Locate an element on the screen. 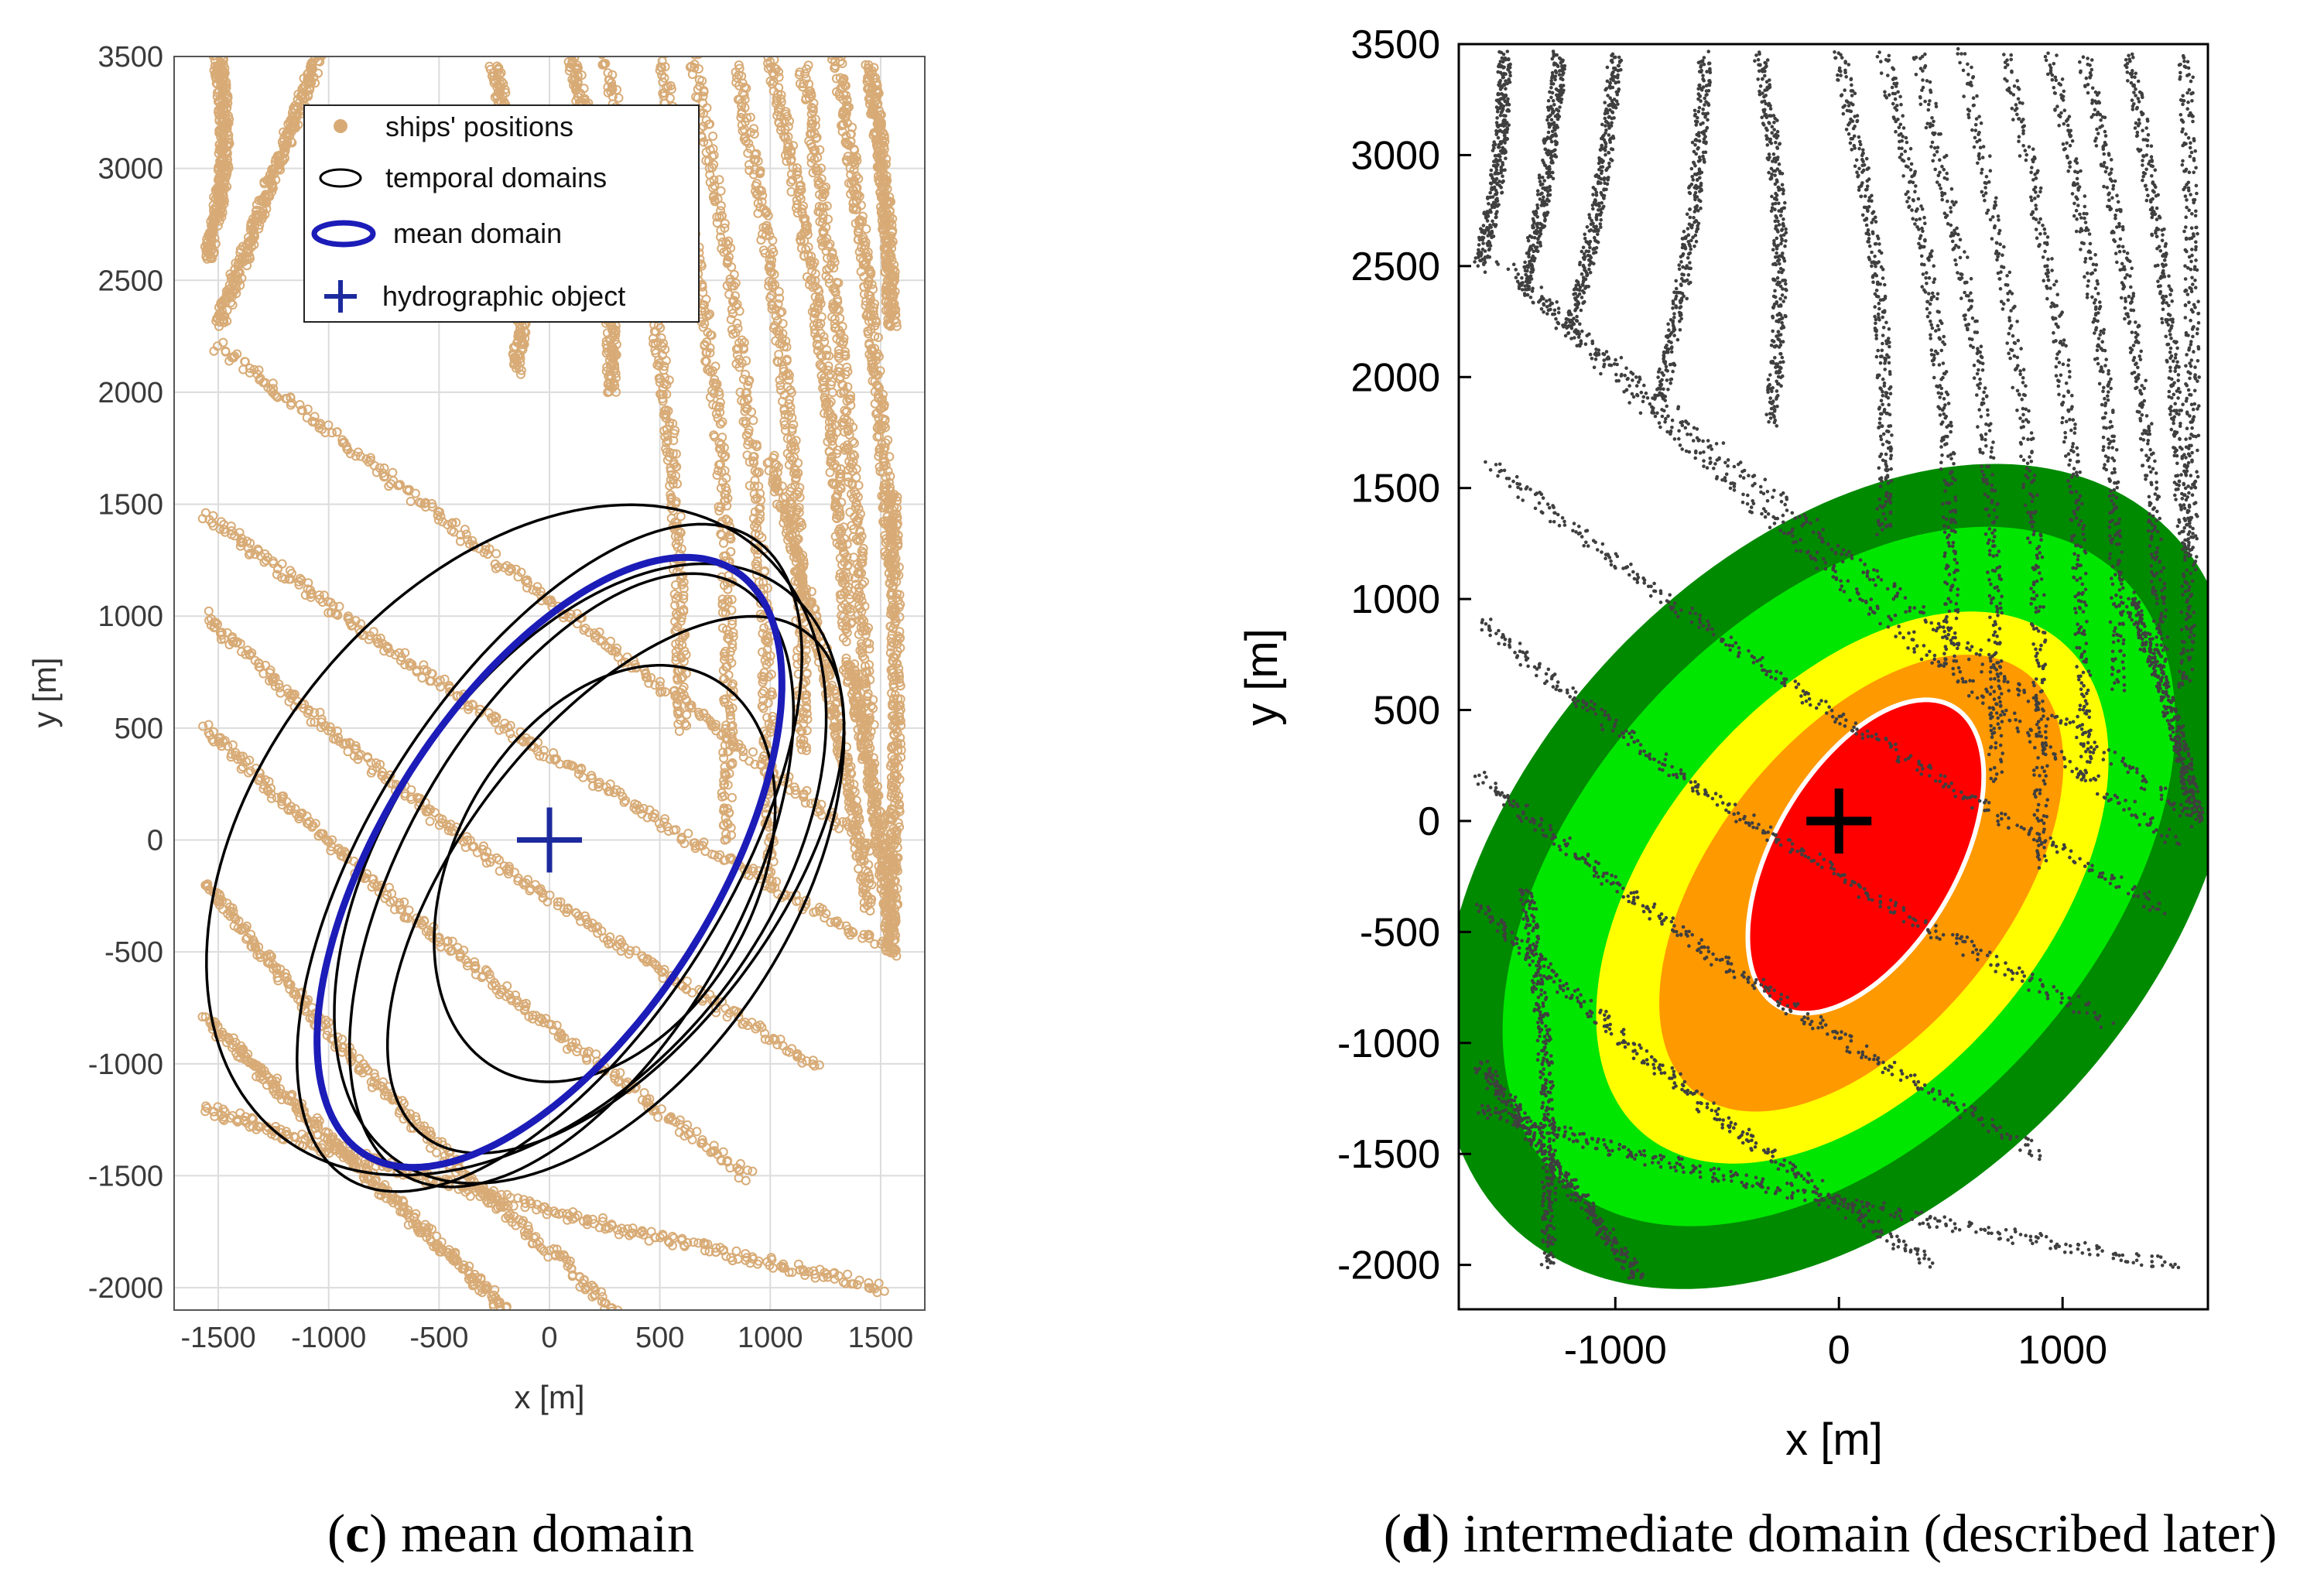 Image resolution: width=2324 pixels, height=1584 pixels. panel-c-ship-track is located at coordinates (217, 156).